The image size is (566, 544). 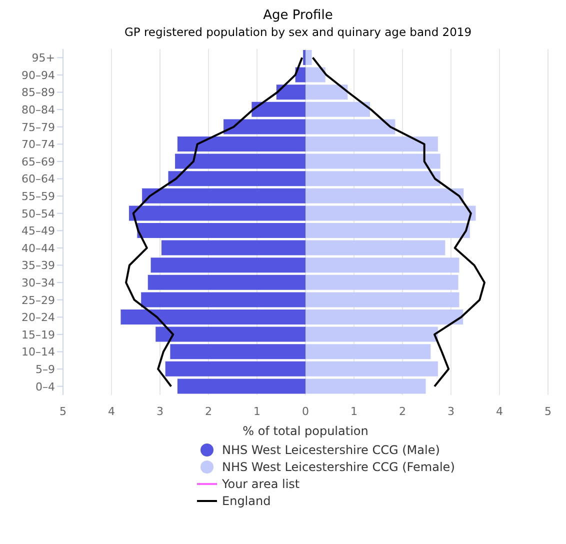 I want to click on y-tick-label: 35–39, so click(x=38, y=265).